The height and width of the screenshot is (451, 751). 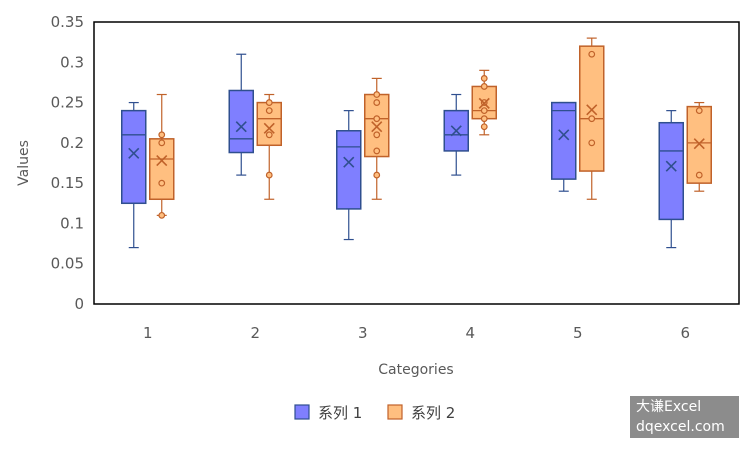 What do you see at coordinates (148, 333) in the screenshot?
I see `x-tick-label: 1` at bounding box center [148, 333].